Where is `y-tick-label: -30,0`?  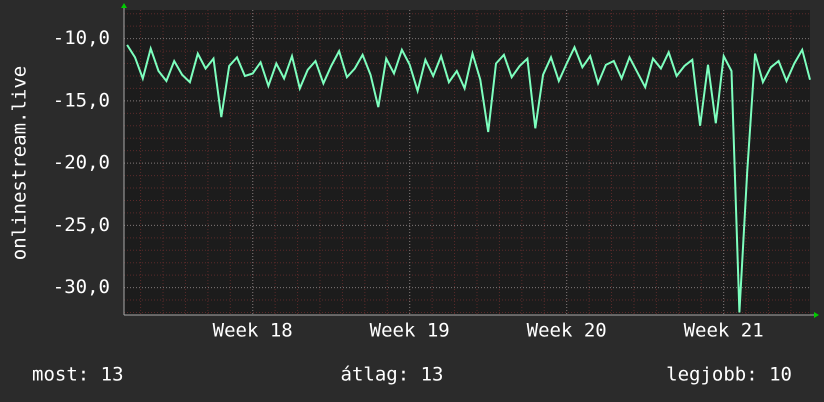 y-tick-label: -30,0 is located at coordinates (81, 287).